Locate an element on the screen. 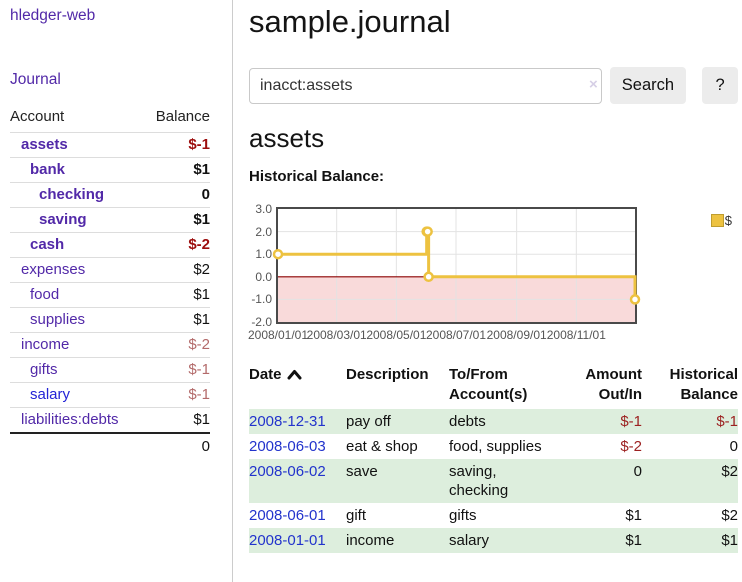 The height and width of the screenshot is (582, 742). account-row: supplies $1 is located at coordinates (110, 319).